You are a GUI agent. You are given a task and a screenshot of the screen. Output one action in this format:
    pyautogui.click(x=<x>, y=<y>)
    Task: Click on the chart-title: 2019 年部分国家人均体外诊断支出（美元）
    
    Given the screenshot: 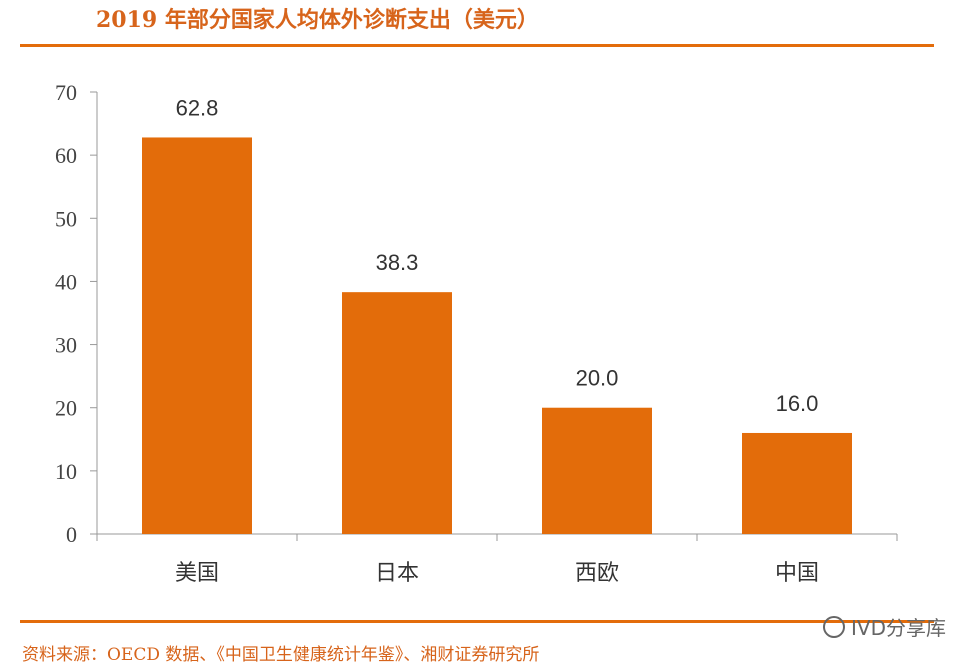 What is the action you would take?
    pyautogui.click(x=317, y=20)
    